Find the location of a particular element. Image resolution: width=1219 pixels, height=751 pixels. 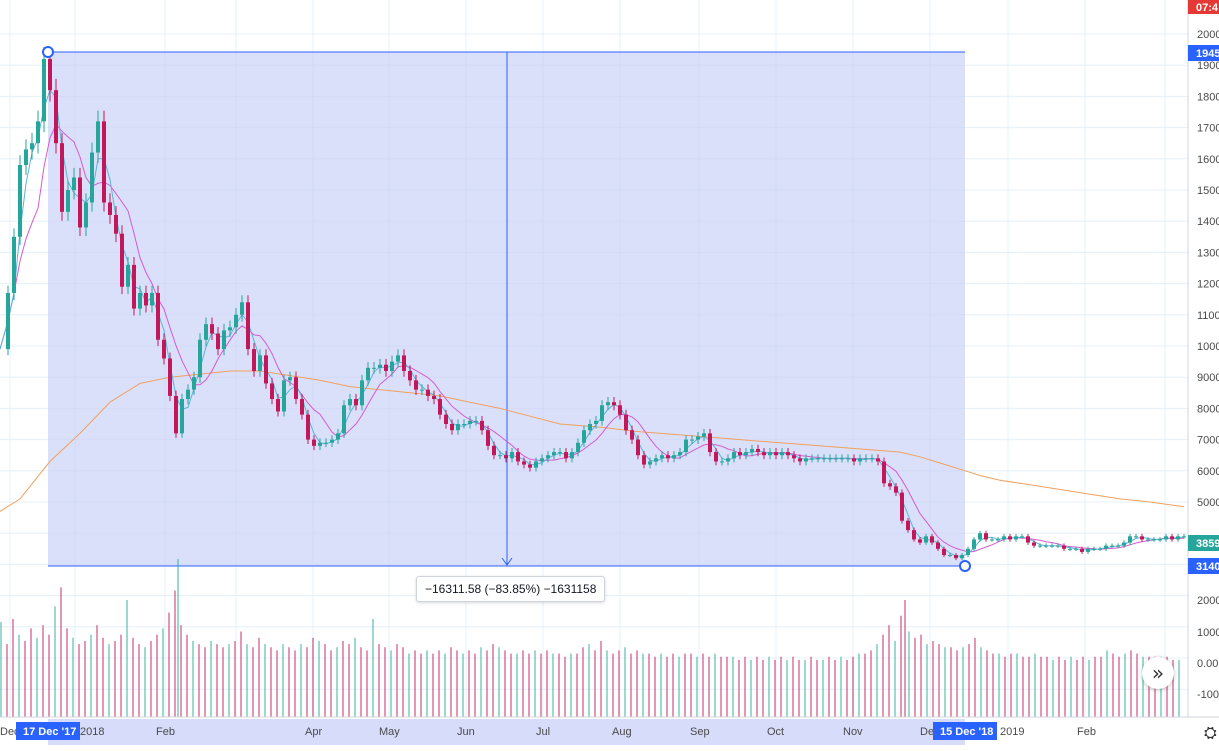

high-price-badge-text: 1945 is located at coordinates (1207, 54).